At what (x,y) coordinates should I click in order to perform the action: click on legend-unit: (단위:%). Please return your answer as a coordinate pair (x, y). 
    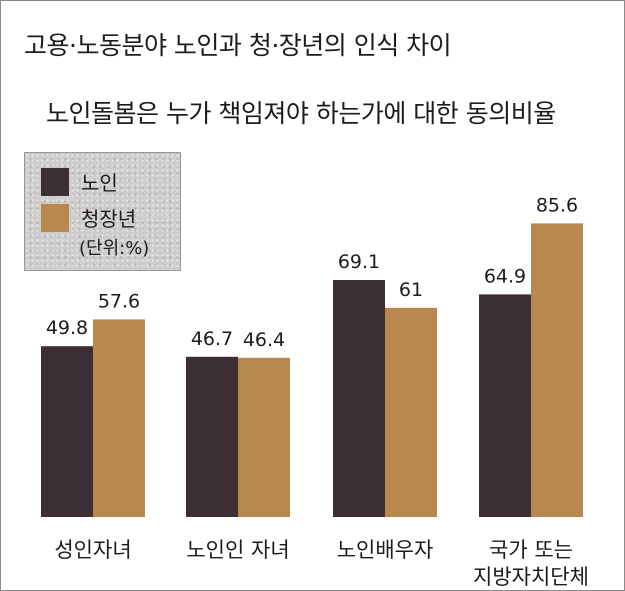
    Looking at the image, I should click on (114, 248).